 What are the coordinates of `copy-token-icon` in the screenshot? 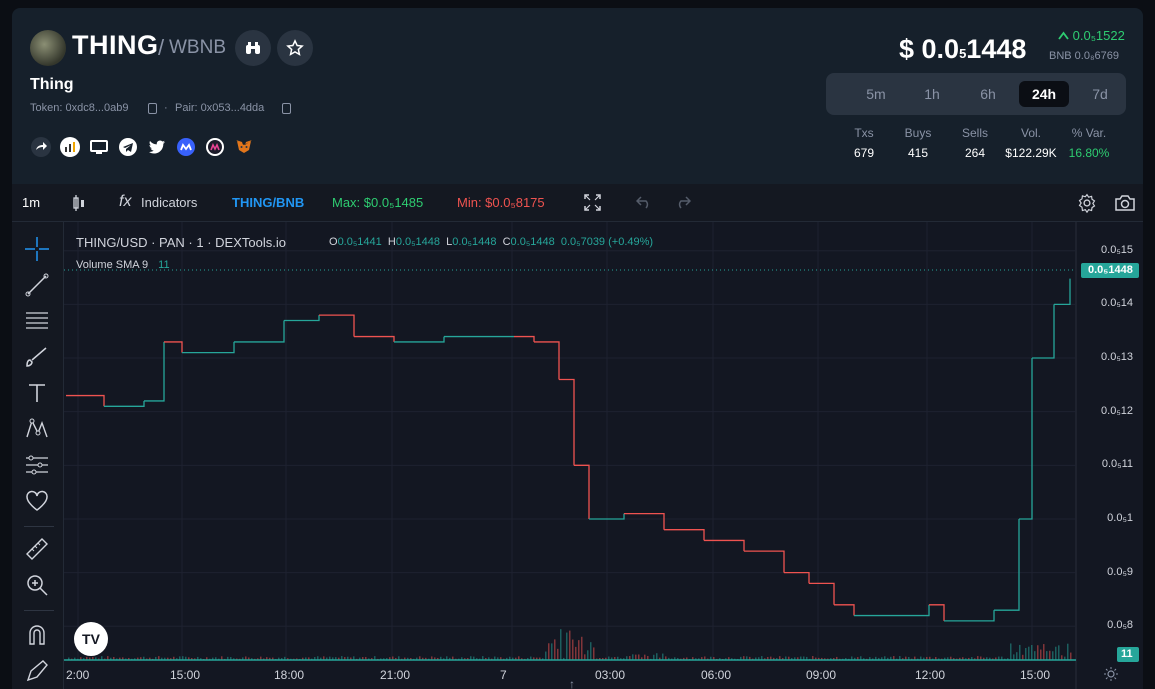 It's located at (152, 108).